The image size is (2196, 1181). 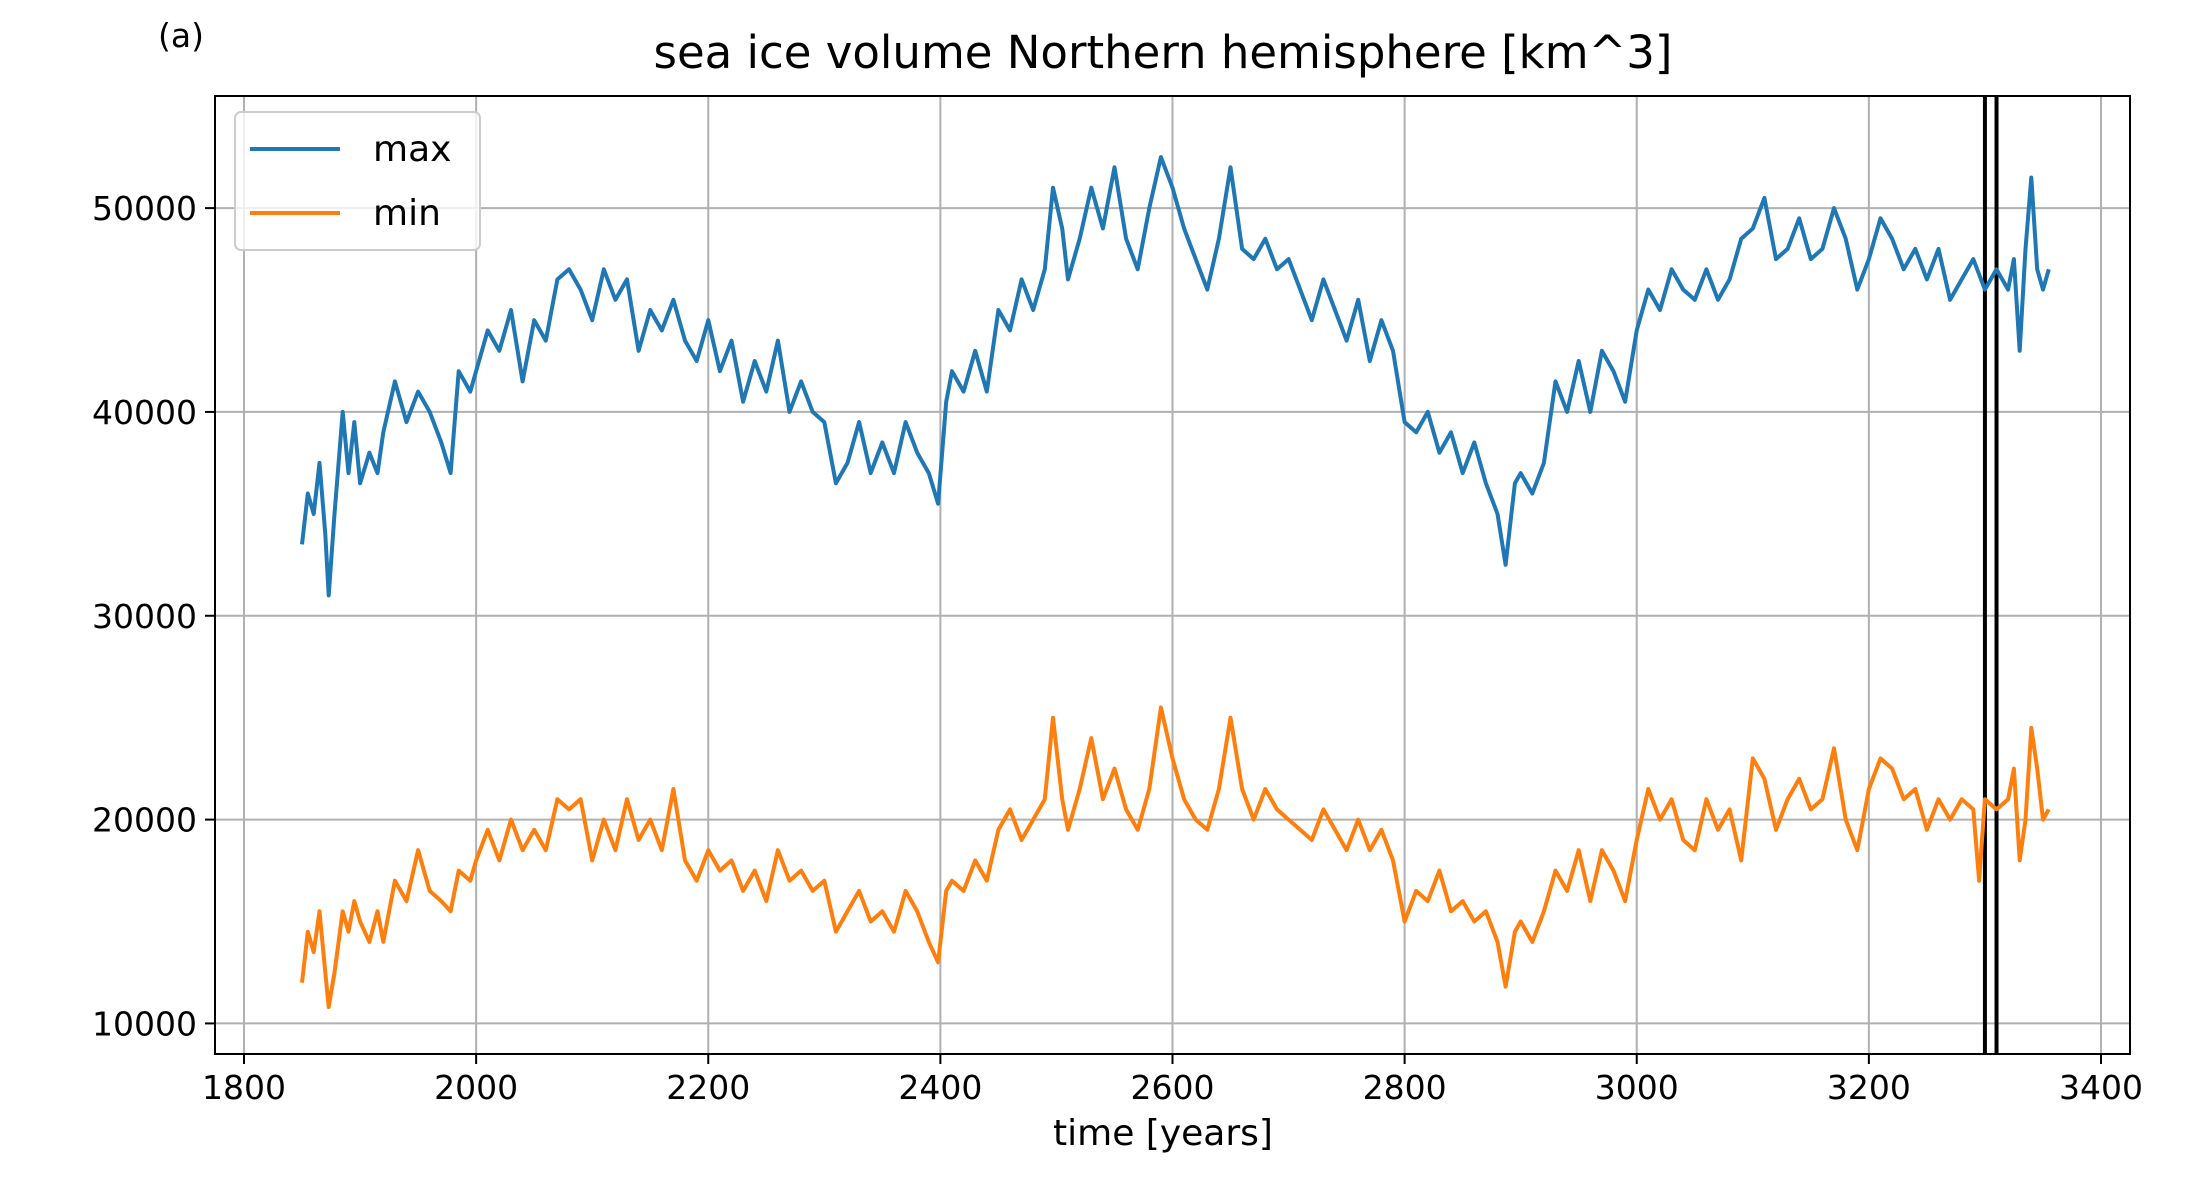 I want to click on y-tick-label: 50000, so click(x=144, y=208).